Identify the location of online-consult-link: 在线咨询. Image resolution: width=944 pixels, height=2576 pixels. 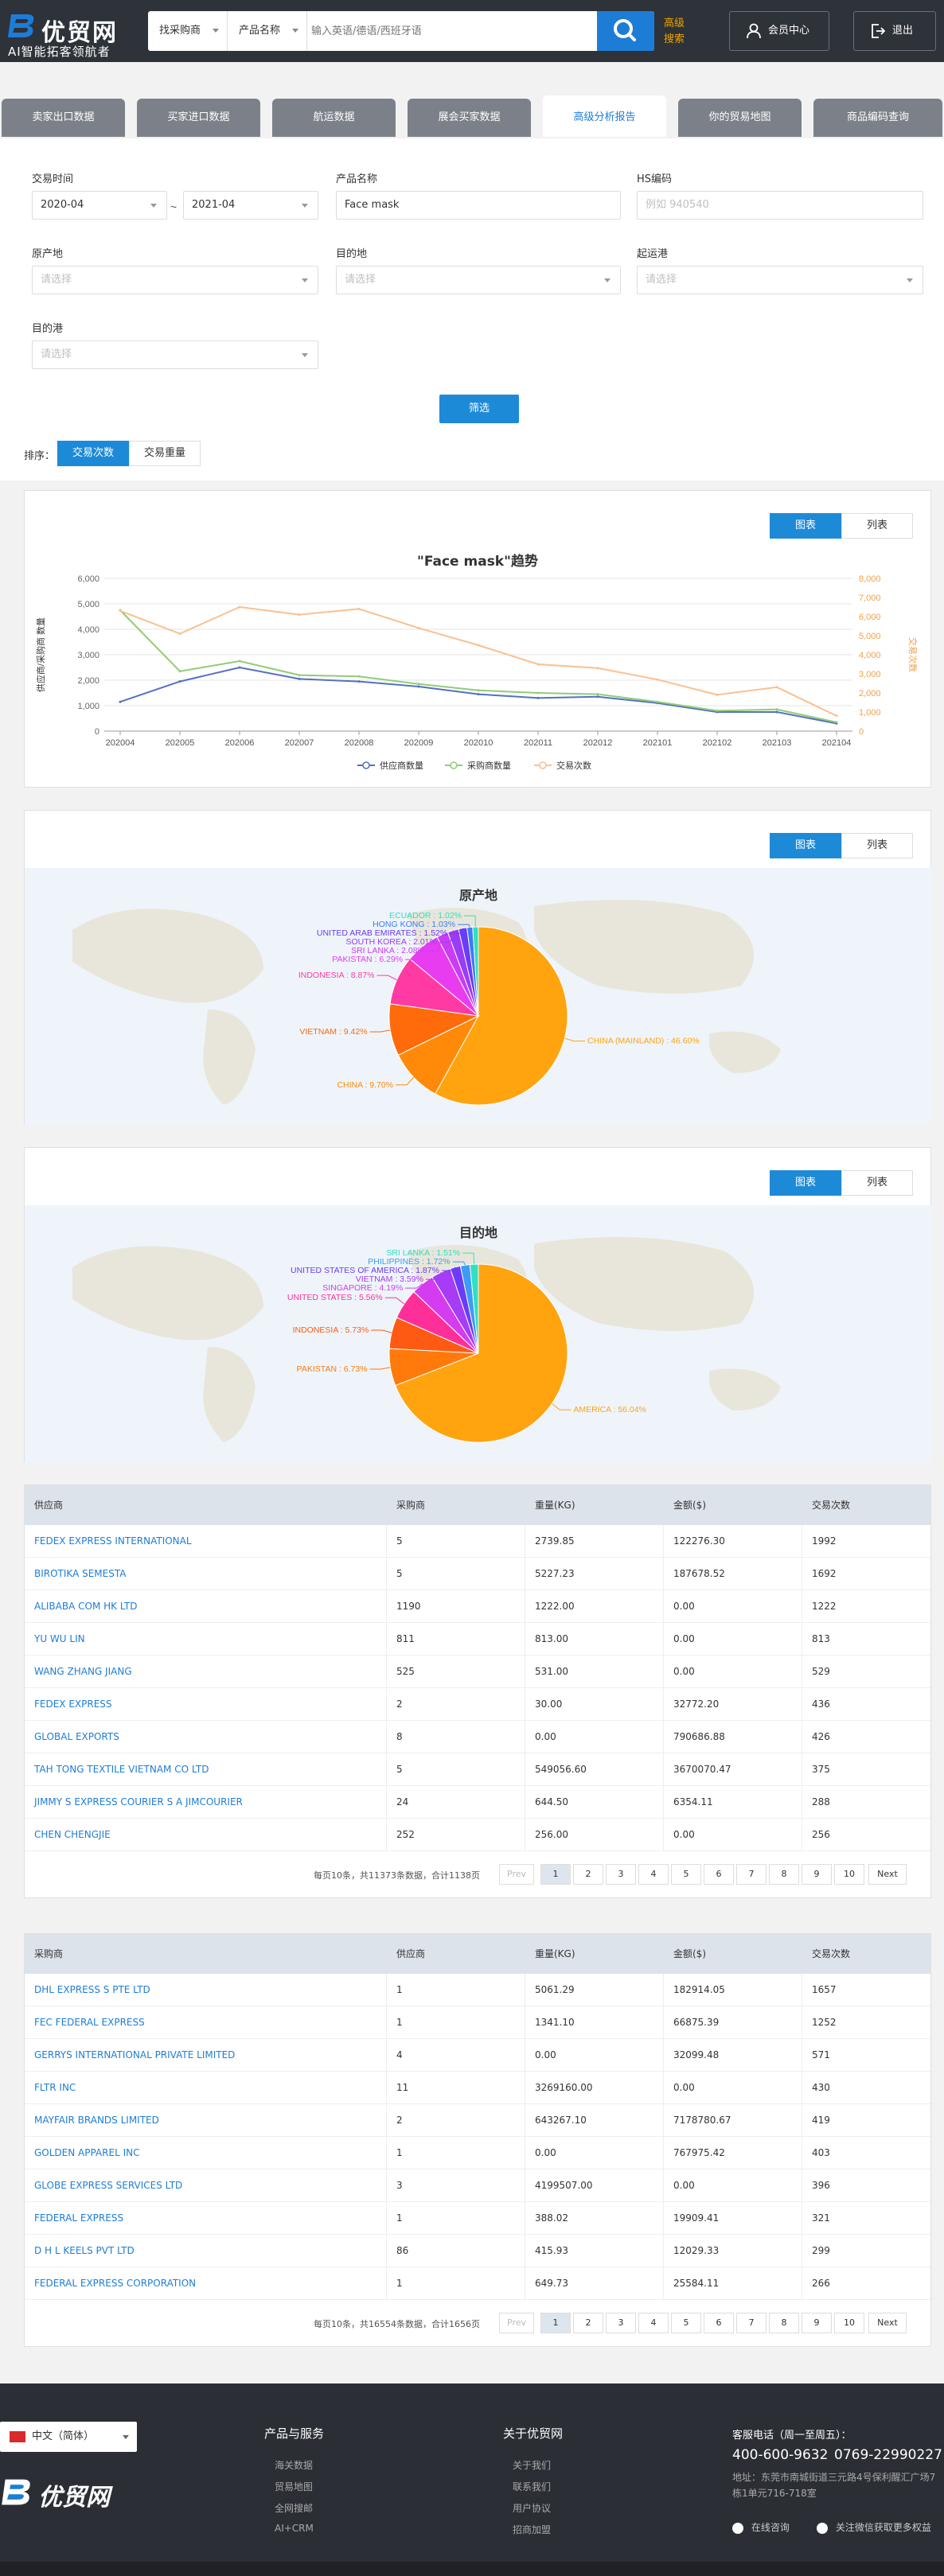
(761, 2527).